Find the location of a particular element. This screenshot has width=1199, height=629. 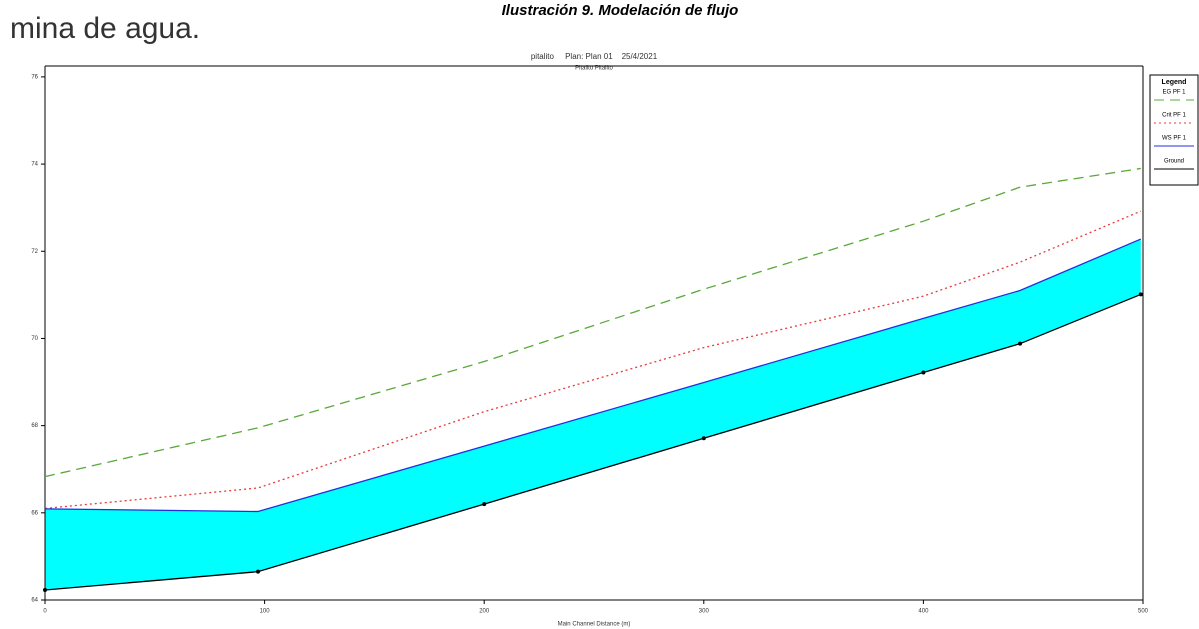

chart-subtitle: Pitalito Pitalito is located at coordinates (594, 69).